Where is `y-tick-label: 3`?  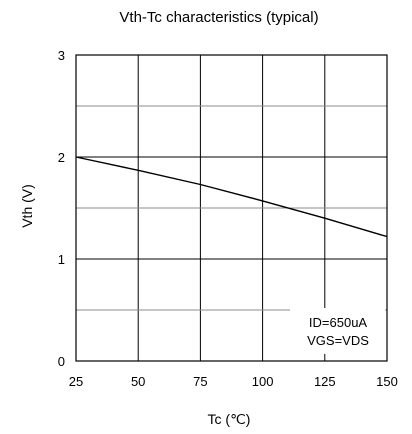 y-tick-label: 3 is located at coordinates (61, 55).